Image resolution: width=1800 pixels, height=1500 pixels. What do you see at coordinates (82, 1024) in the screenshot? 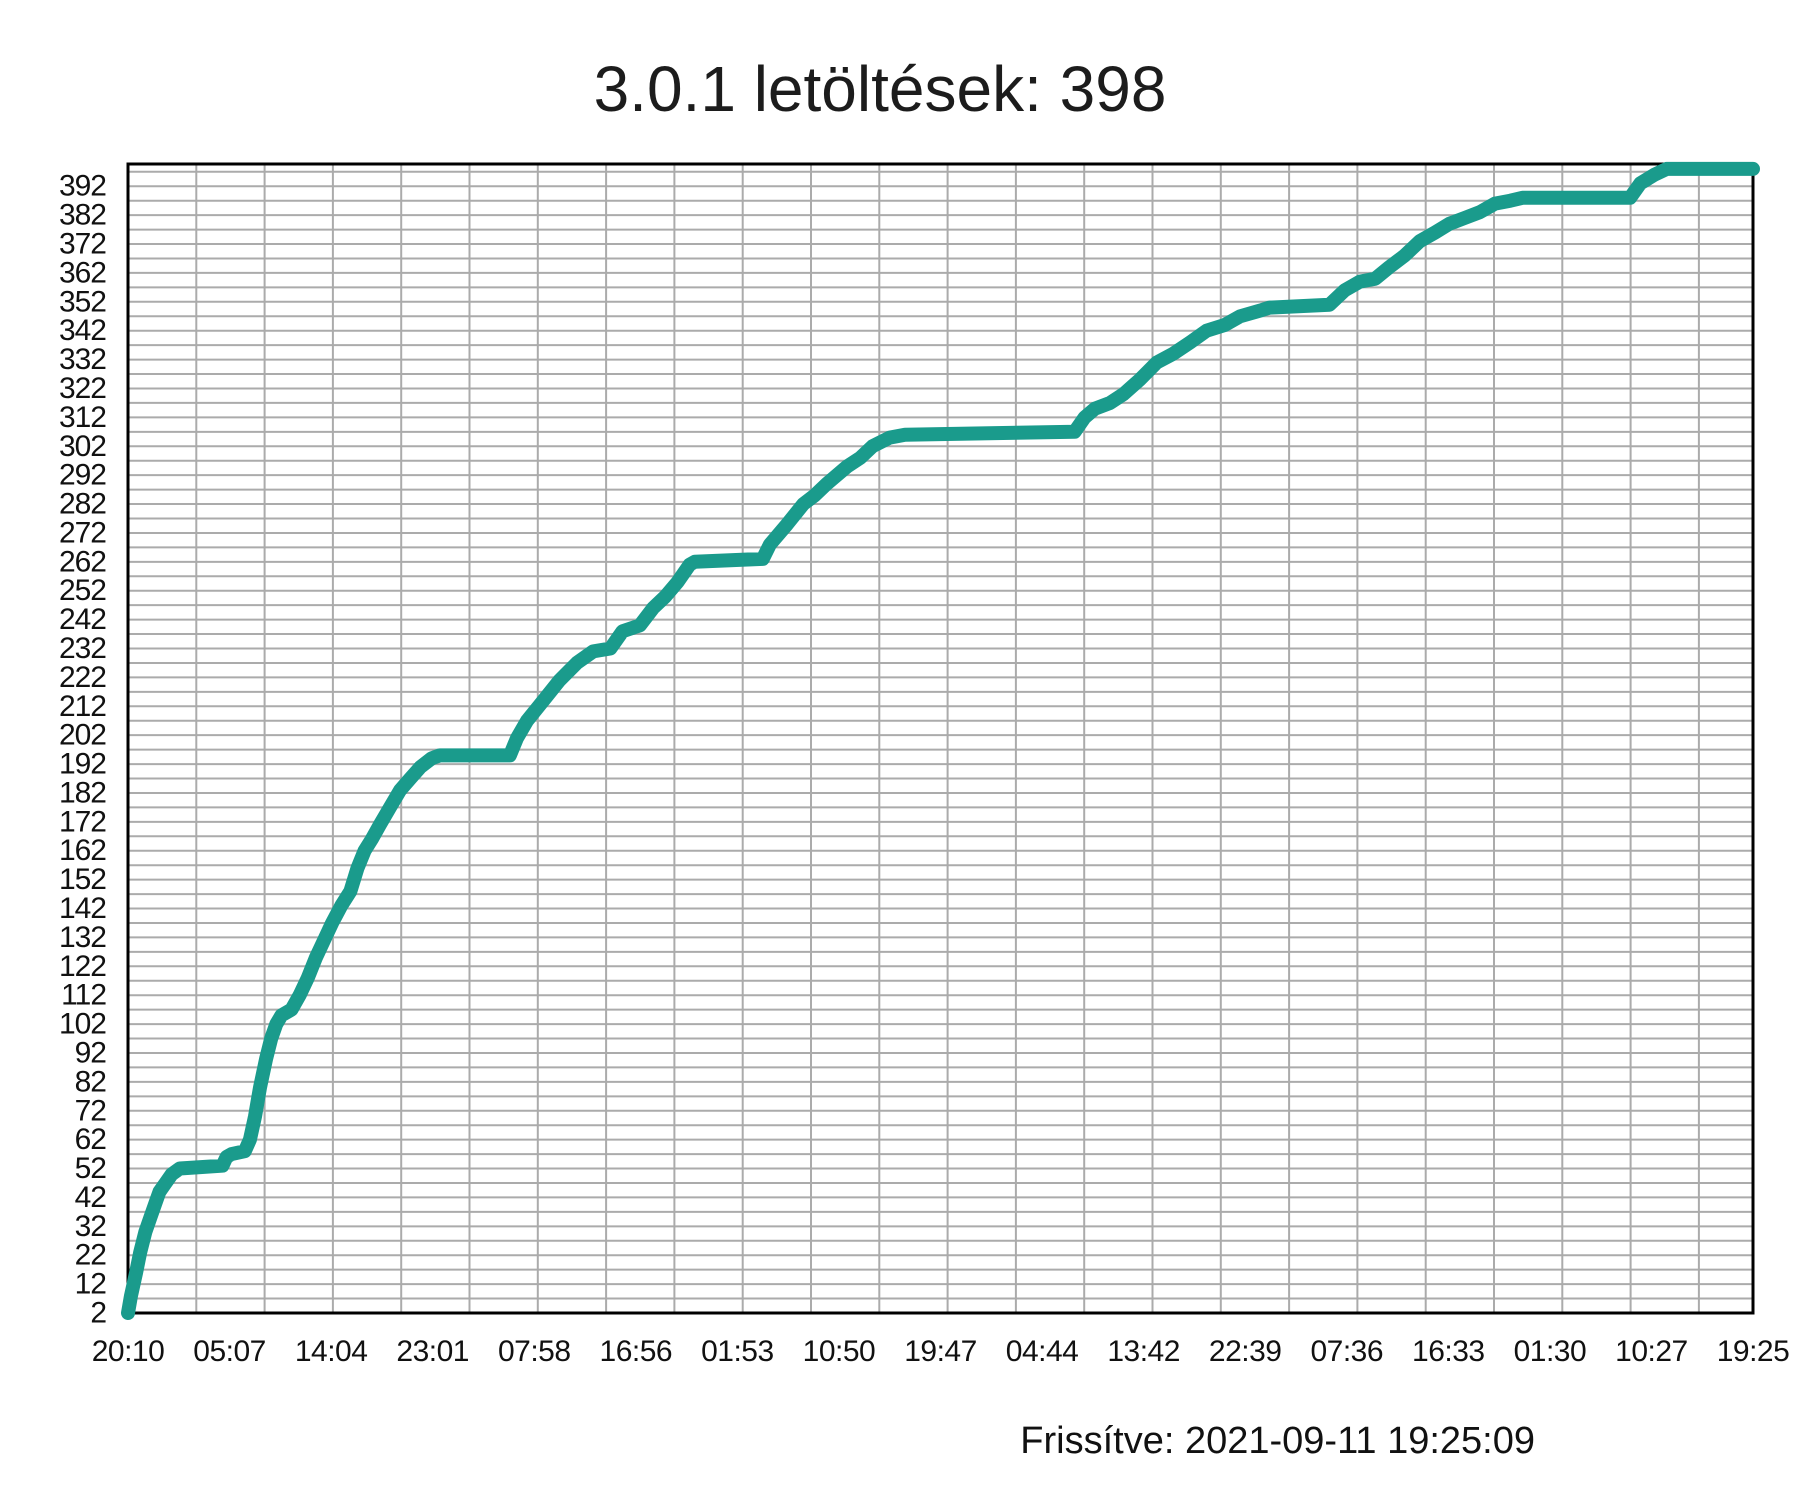
I see `y-tick-label: 102` at bounding box center [82, 1024].